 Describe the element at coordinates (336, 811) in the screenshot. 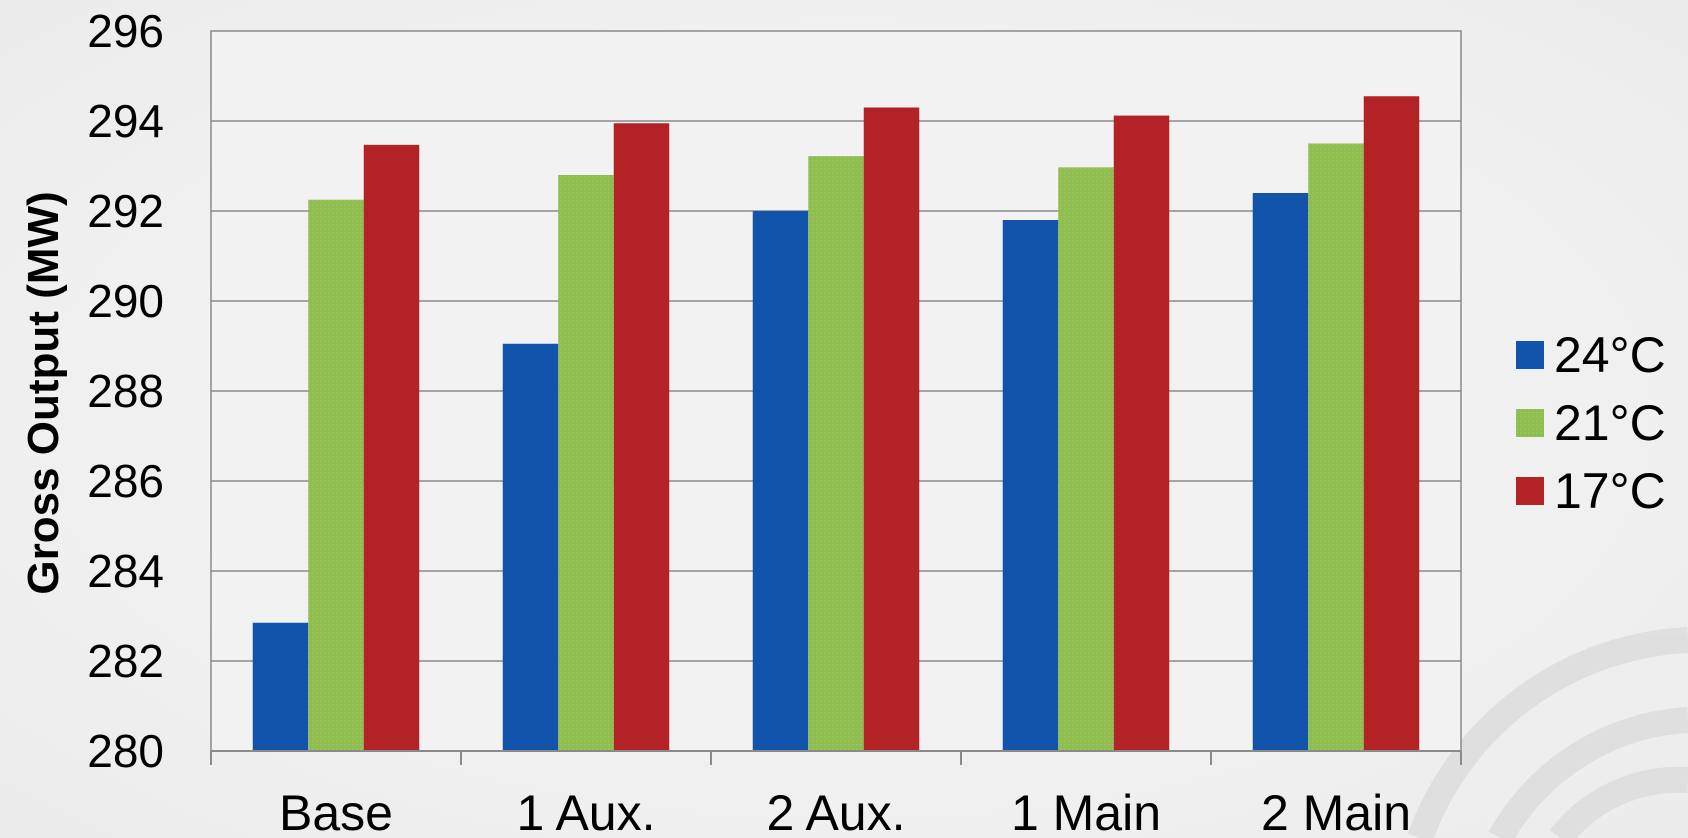

I see `x-tick-label: Base` at that location.